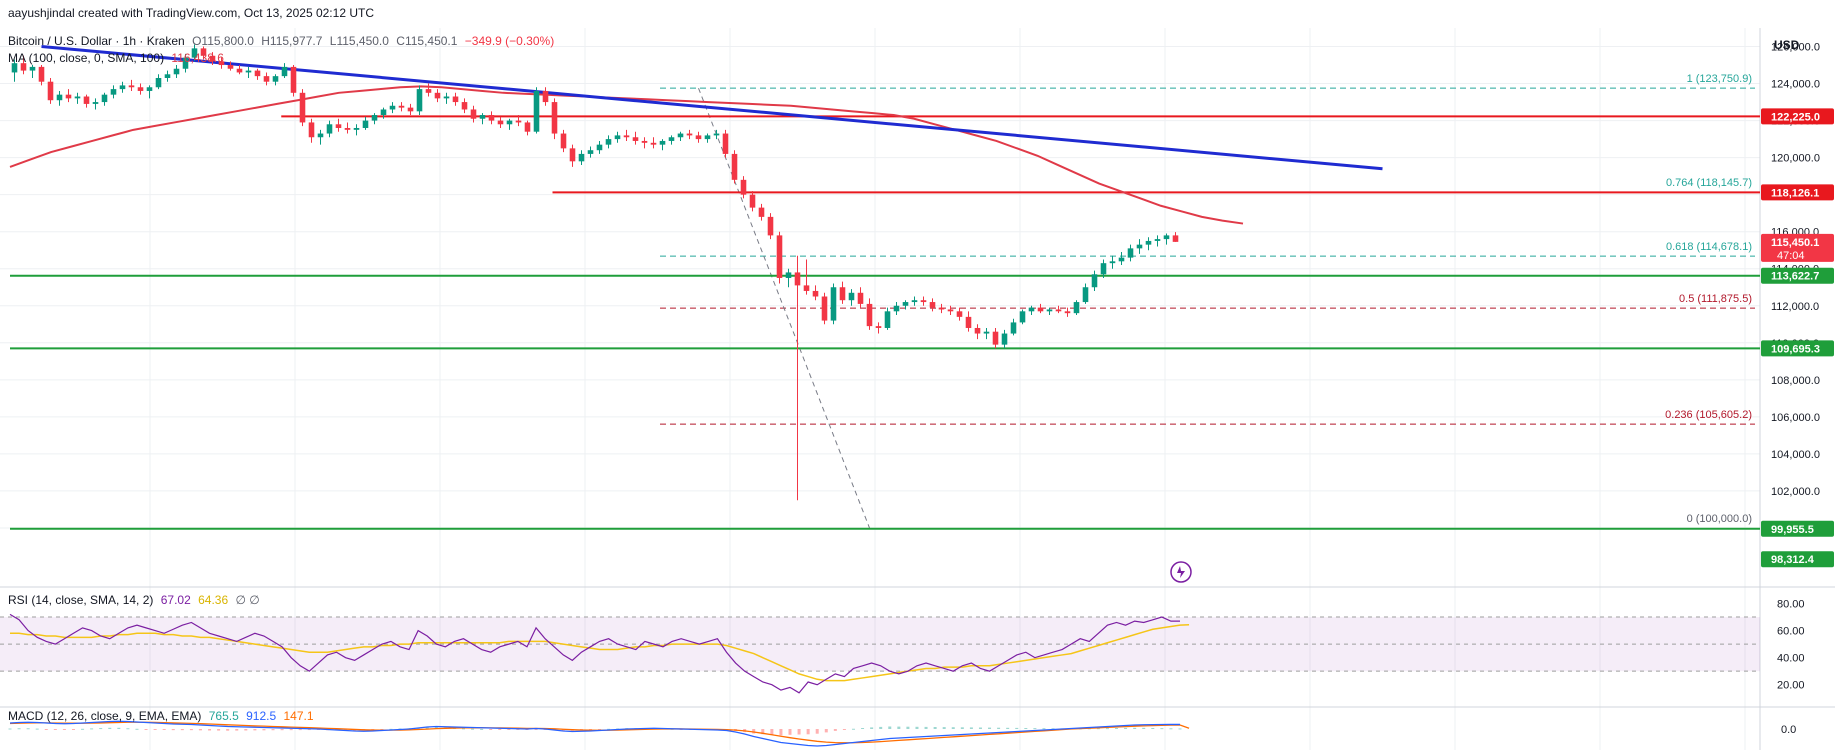 The height and width of the screenshot is (750, 1835). What do you see at coordinates (105, 716) in the screenshot?
I see `macd-label: MACD (12, 26, close, 9, EMA, EMA)` at bounding box center [105, 716].